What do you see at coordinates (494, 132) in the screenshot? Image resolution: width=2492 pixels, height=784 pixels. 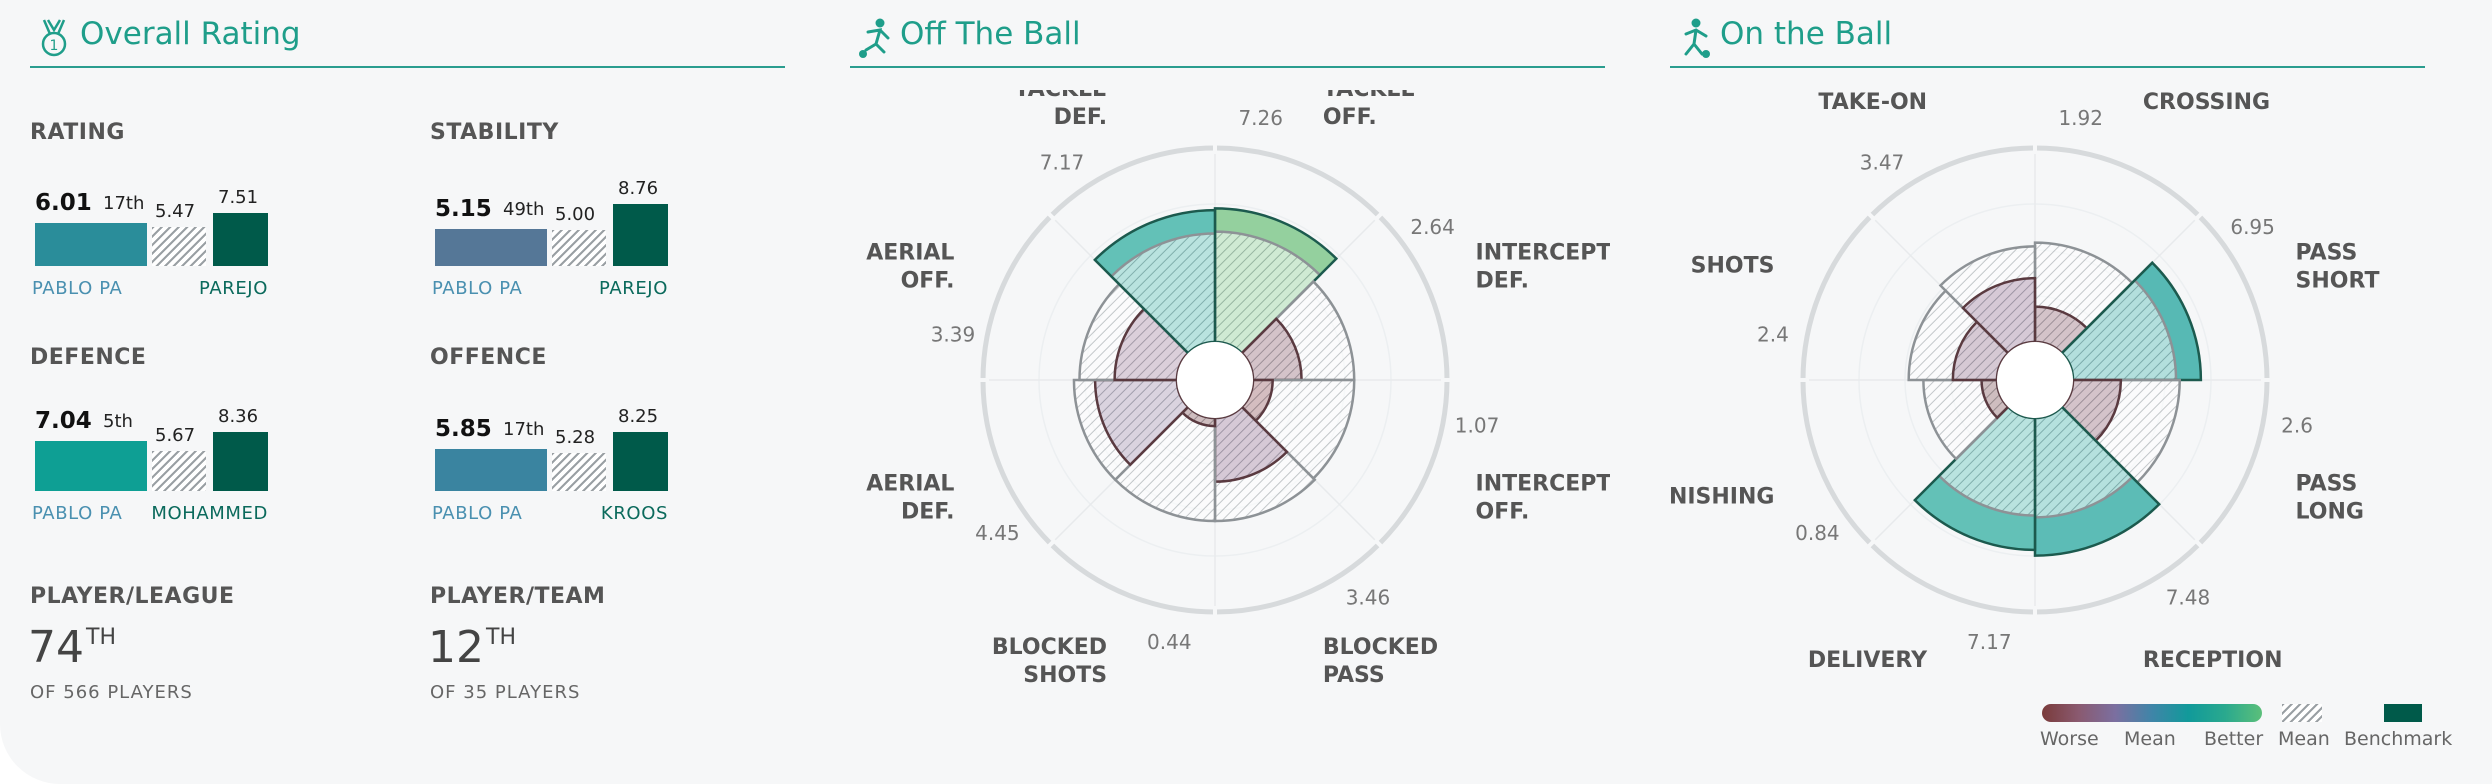 I see `block-label: STABILITY` at bounding box center [494, 132].